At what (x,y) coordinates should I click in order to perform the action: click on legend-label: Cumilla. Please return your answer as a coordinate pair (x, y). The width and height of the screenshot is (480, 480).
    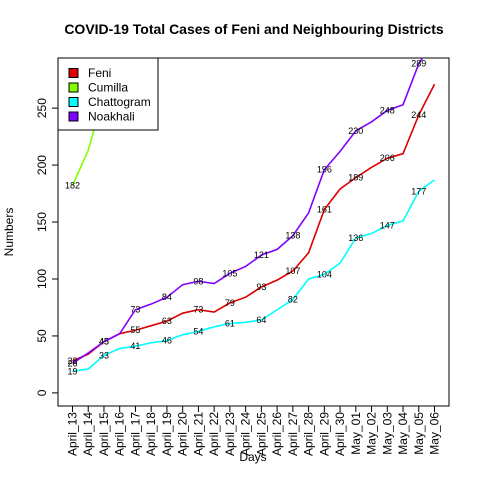
    Looking at the image, I should click on (108, 88).